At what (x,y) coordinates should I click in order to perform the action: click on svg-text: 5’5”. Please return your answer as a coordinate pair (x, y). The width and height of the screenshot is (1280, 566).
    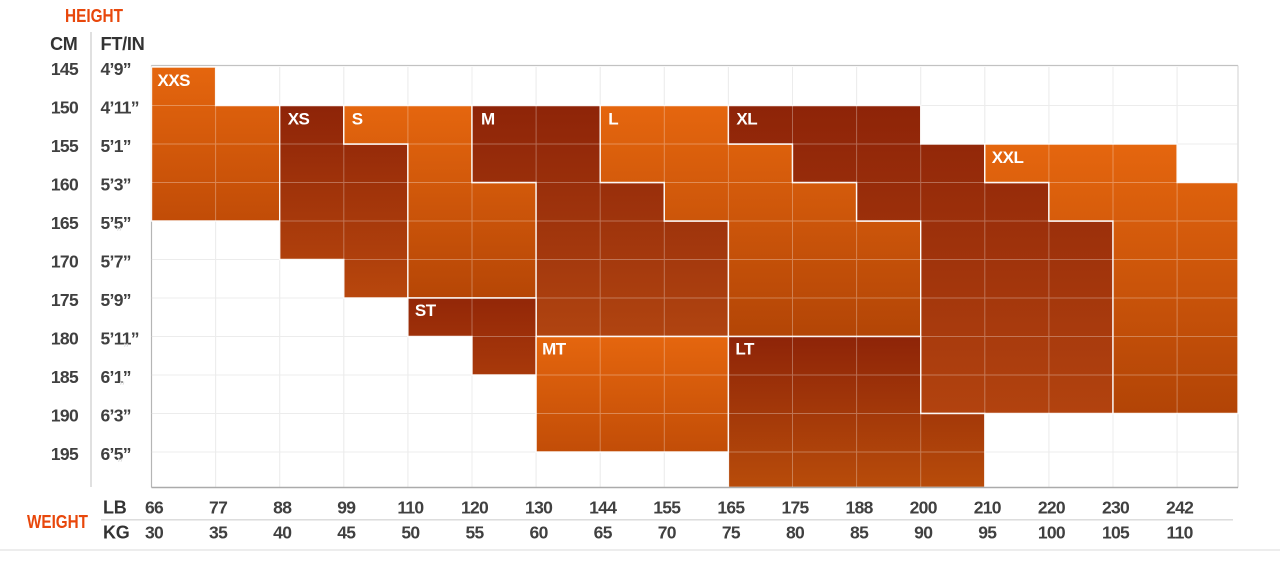
    Looking at the image, I should click on (116, 223).